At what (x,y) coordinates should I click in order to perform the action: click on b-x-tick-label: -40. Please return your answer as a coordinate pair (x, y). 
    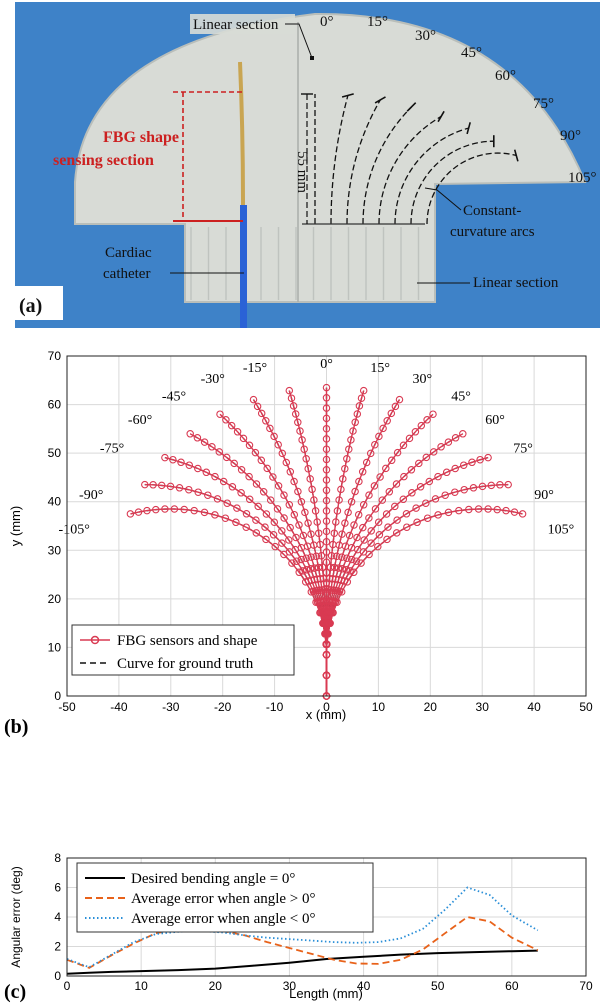
    Looking at the image, I should click on (119, 707).